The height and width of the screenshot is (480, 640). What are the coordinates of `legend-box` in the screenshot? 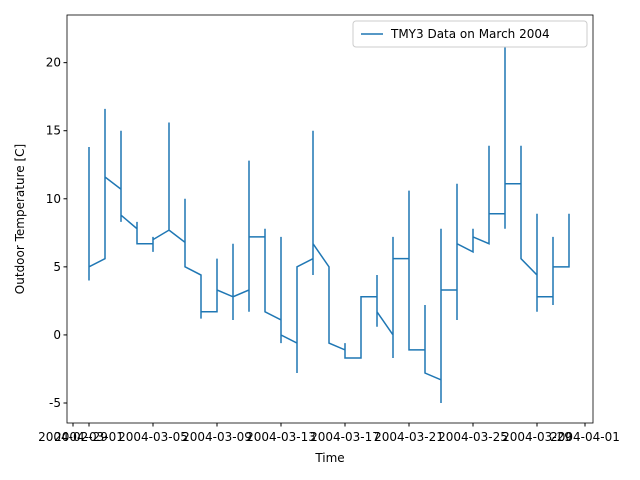 It's located at (470, 34).